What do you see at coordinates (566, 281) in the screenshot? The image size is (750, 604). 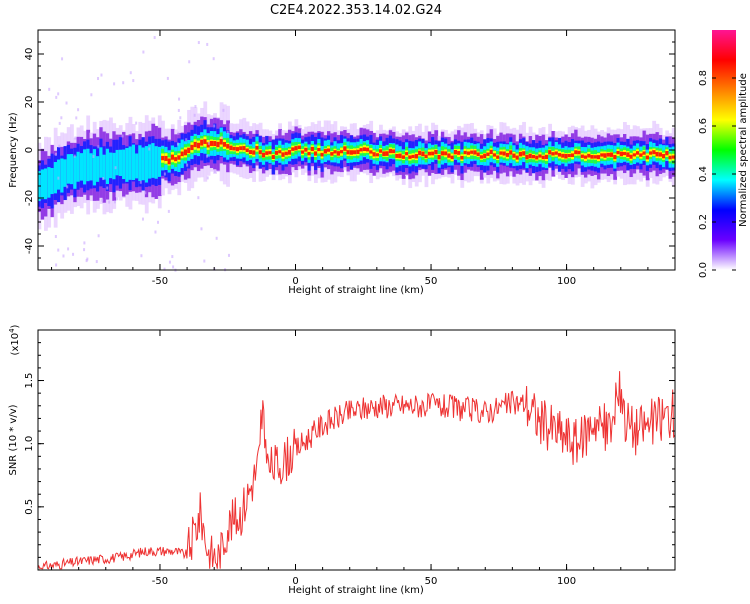 I see `x-tick-label: 100` at bounding box center [566, 281].